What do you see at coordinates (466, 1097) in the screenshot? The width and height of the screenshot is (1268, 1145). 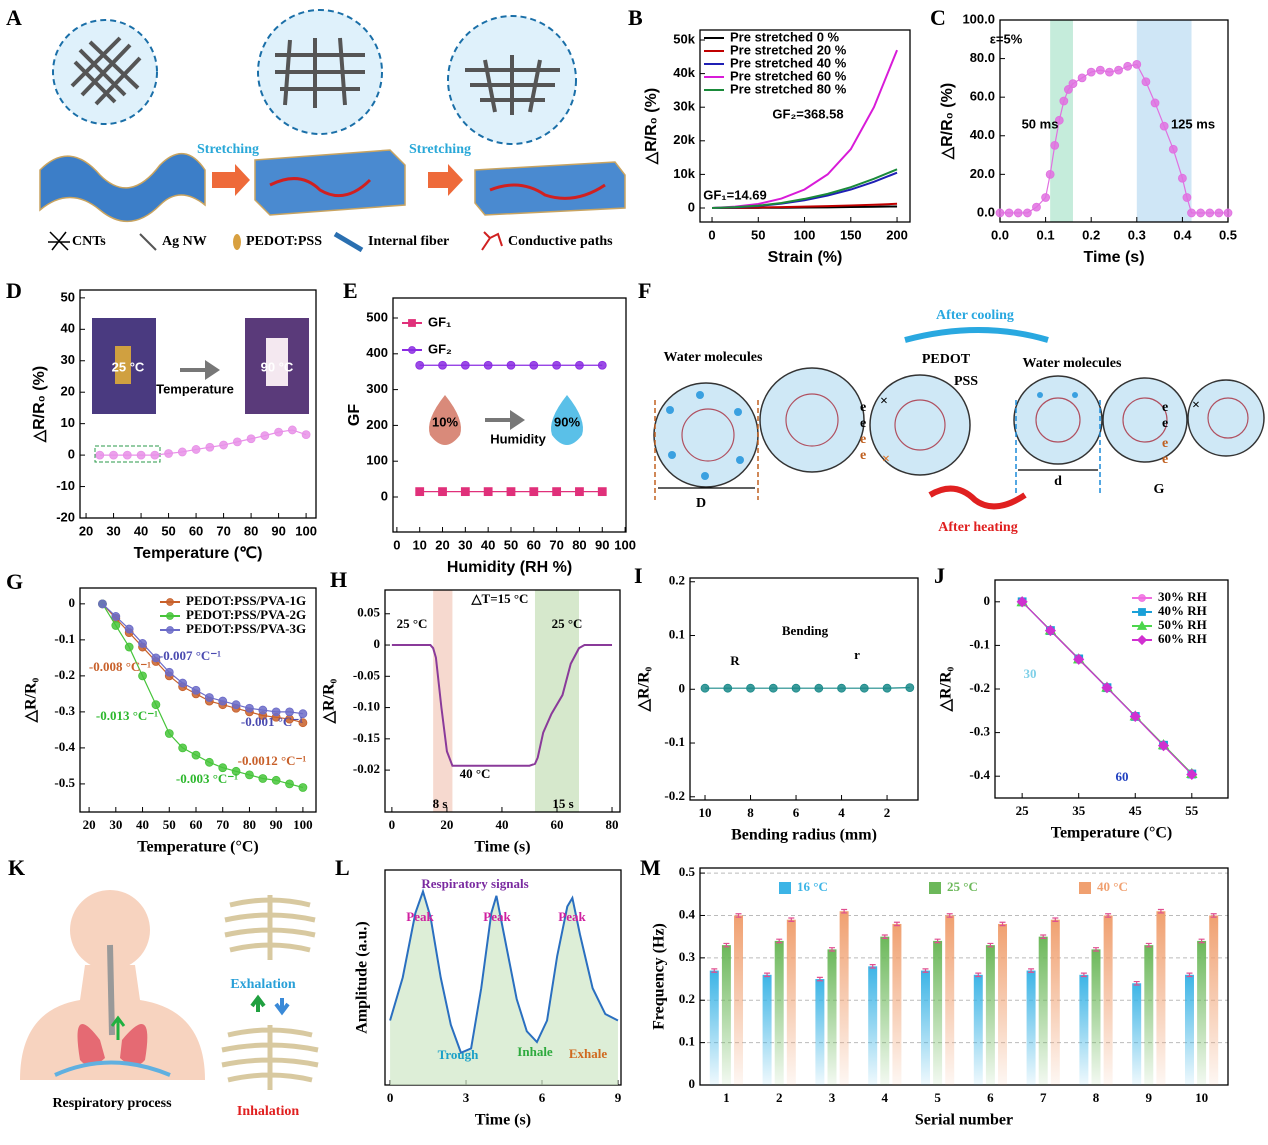 I see `x-tick-label: 3` at bounding box center [466, 1097].